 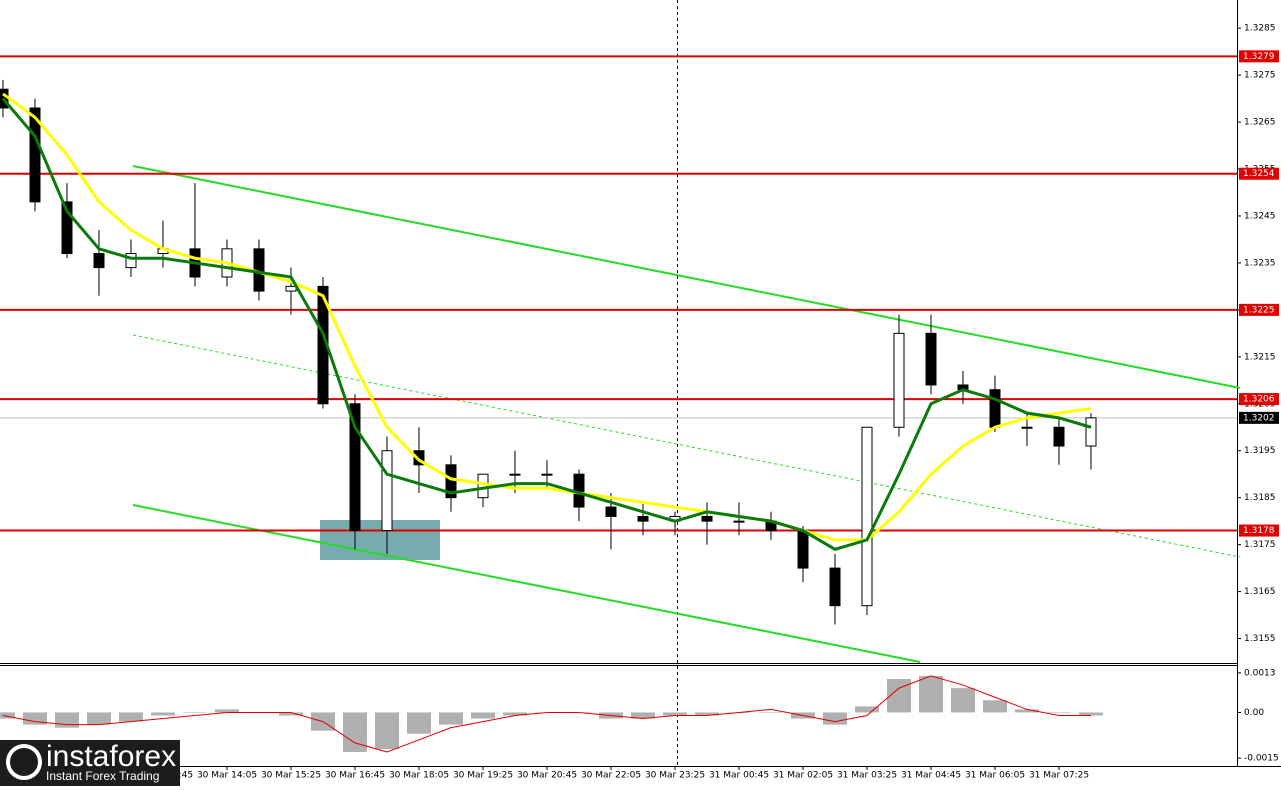 I want to click on x-tick-label: 30 Mar 20:45, so click(x=547, y=776).